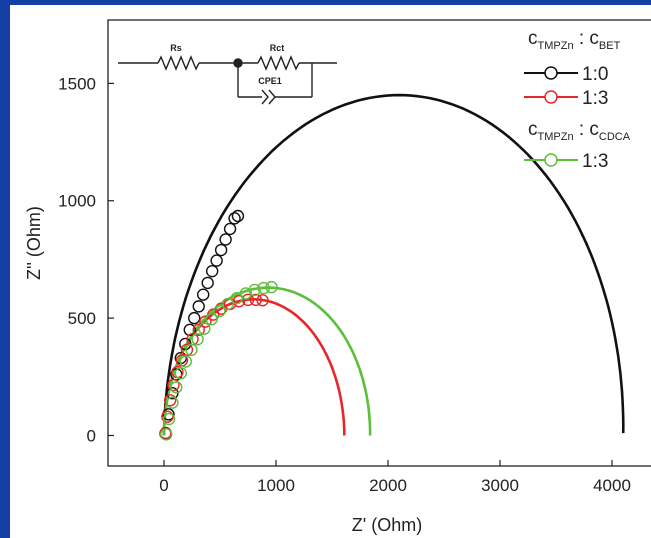 The width and height of the screenshot is (651, 538). Describe the element at coordinates (595, 98) in the screenshot. I see `legend-series-2-label: 1:3` at that location.